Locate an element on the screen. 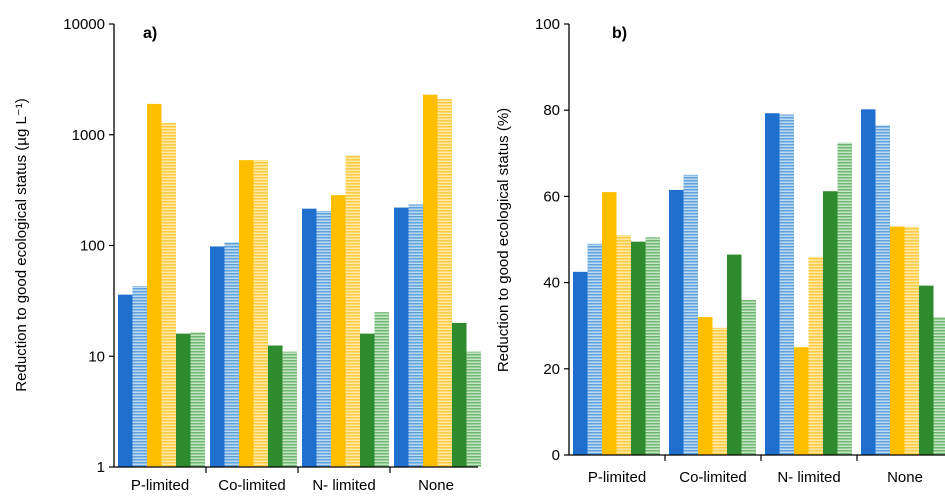 This screenshot has height=496, width=945. x-category-label-b-2: Co-limited is located at coordinates (713, 477).